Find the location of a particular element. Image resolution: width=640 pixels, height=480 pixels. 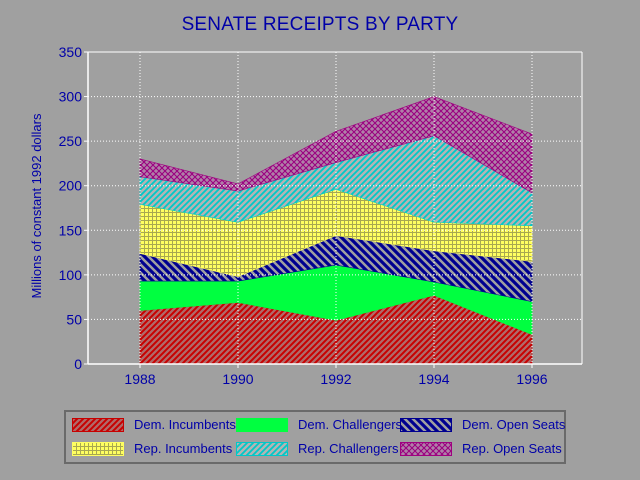

legend-label: Rep. Incumbents is located at coordinates (183, 448).